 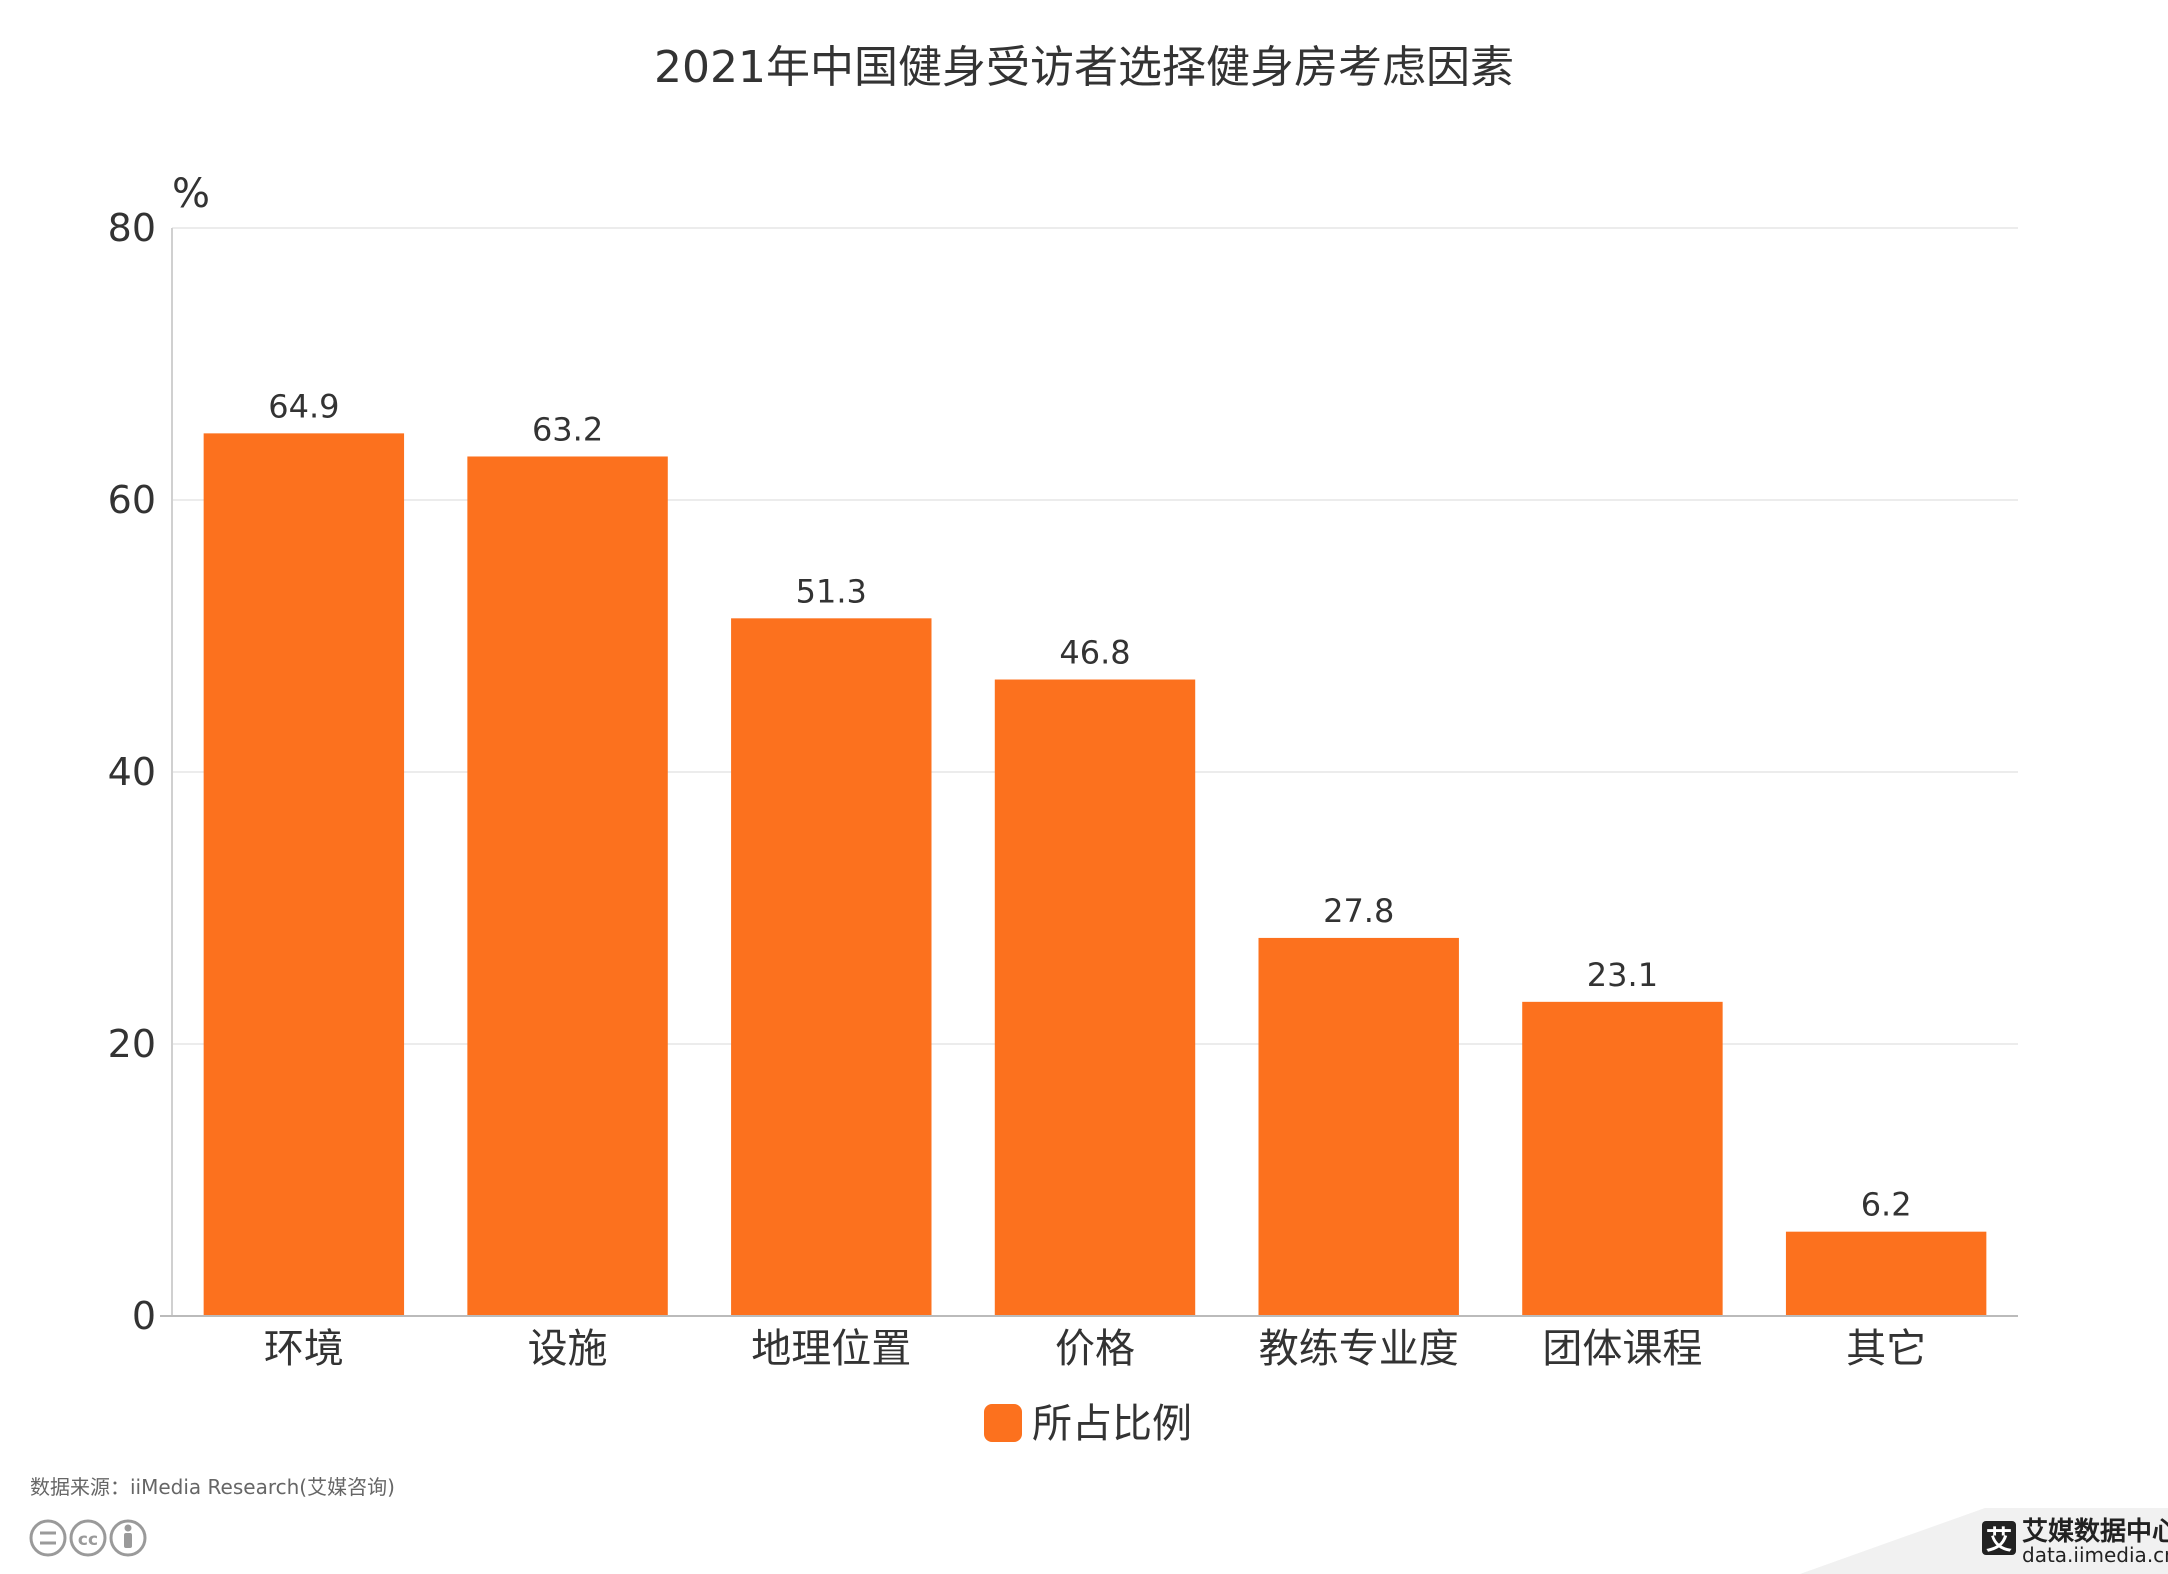 I want to click on x-axis-ticks: 环境 设施 地理位置 价格 教练专业度 团体课程 其它, so click(x=1095, y=1349).